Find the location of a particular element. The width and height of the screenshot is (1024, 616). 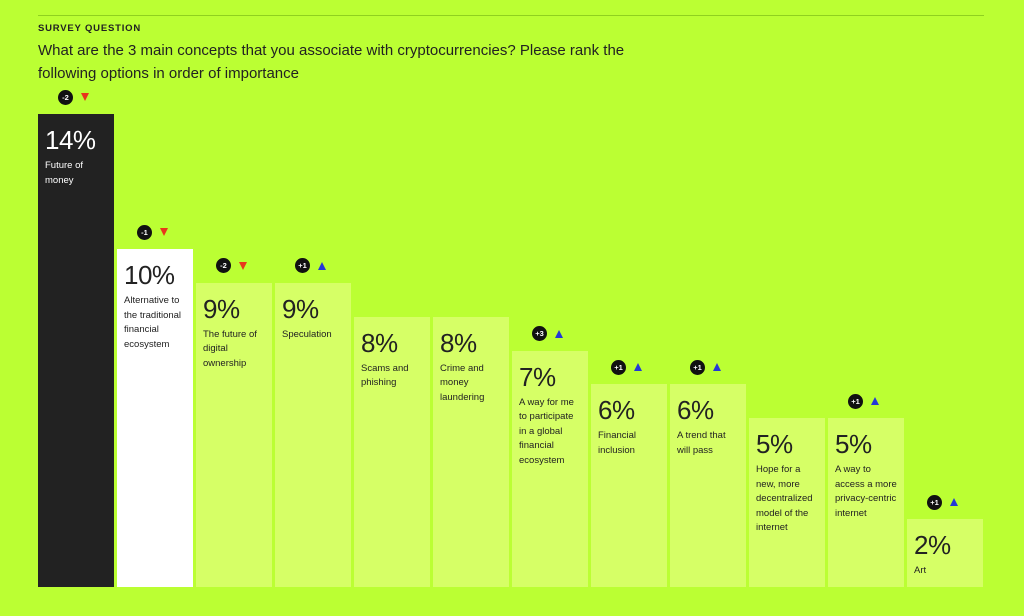

bar-7: 6% Financial inclusion is located at coordinates (629, 485).